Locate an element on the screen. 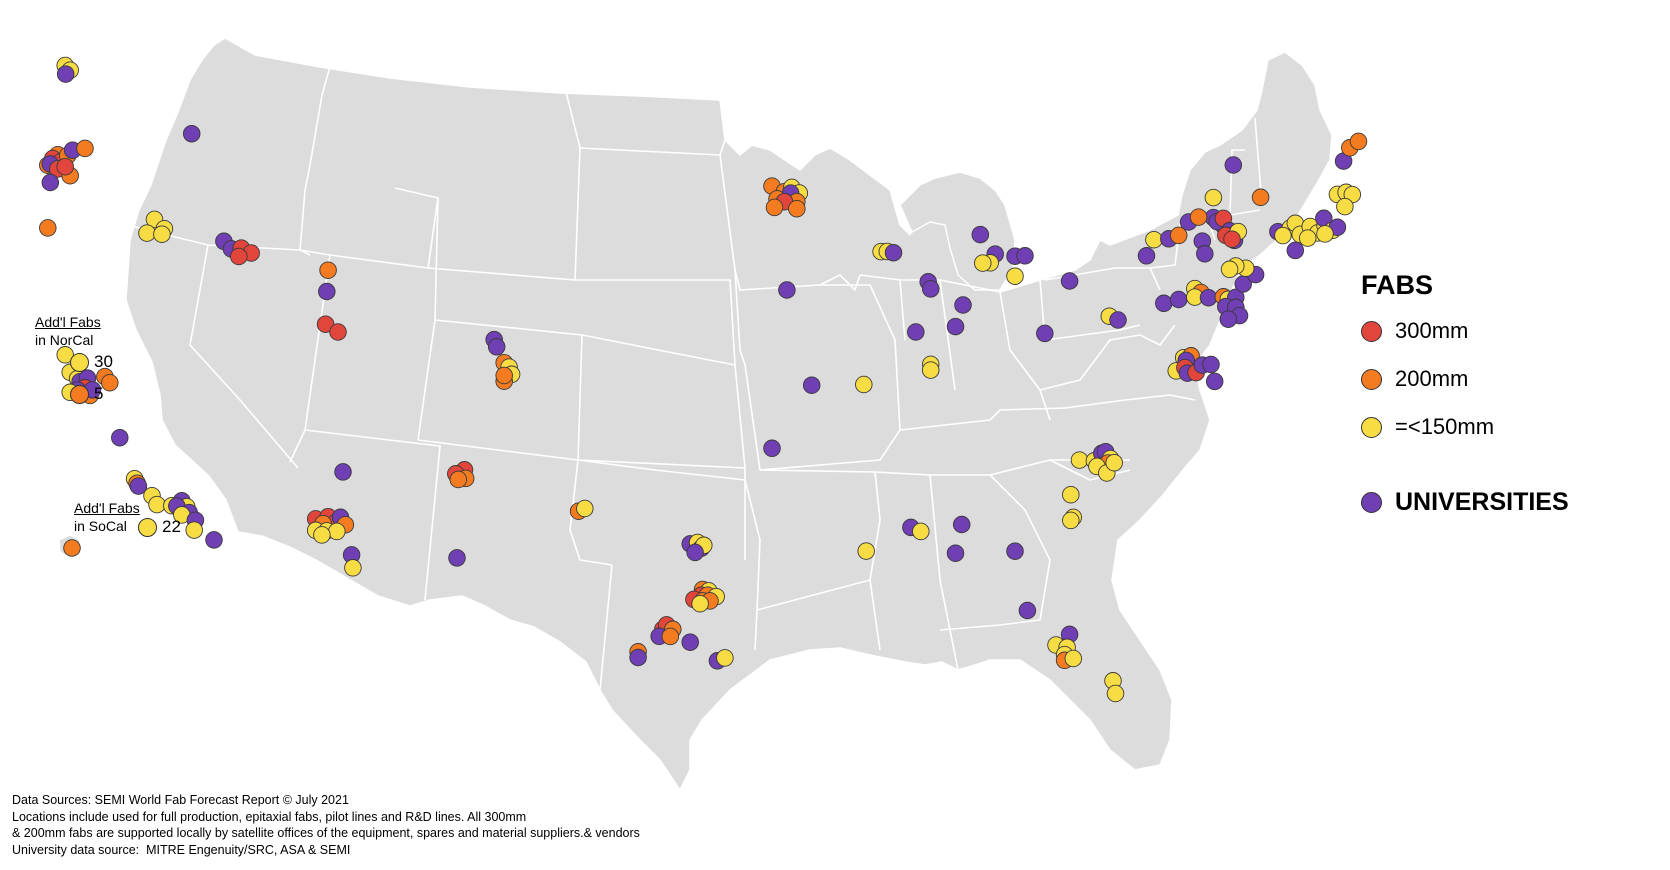 The height and width of the screenshot is (870, 1670). inset-markers is located at coordinates (72, 548).